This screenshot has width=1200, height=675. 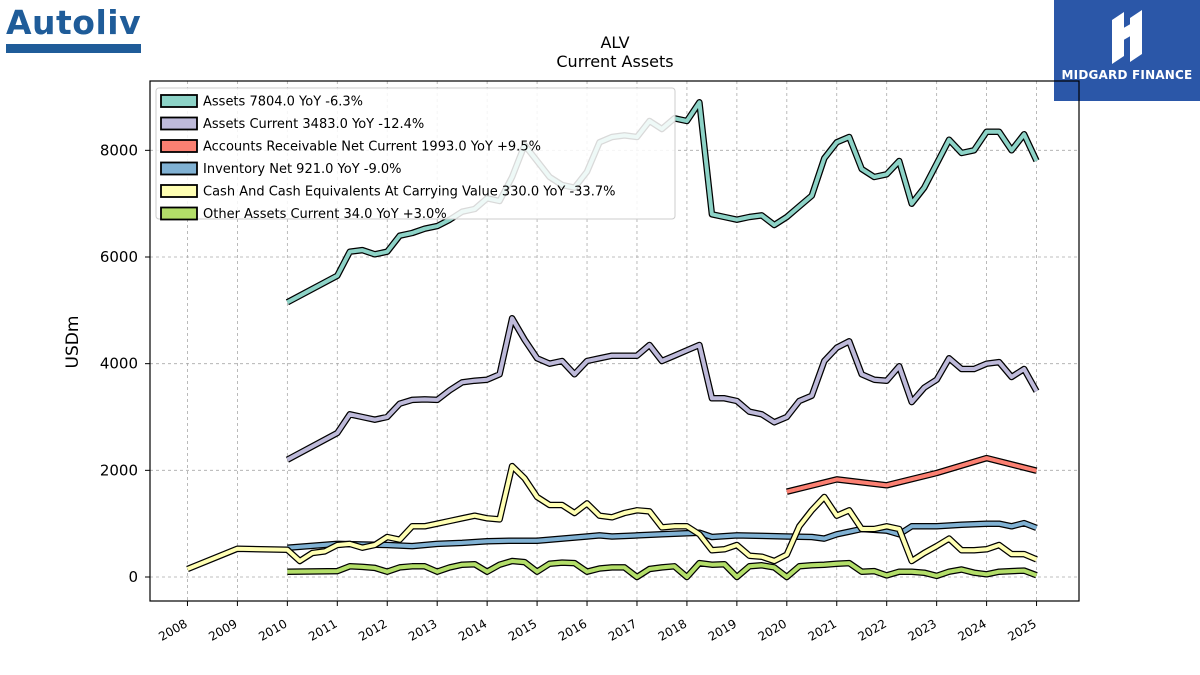 What do you see at coordinates (614, 61) in the screenshot?
I see `chart-subtitle: Current Assets` at bounding box center [614, 61].